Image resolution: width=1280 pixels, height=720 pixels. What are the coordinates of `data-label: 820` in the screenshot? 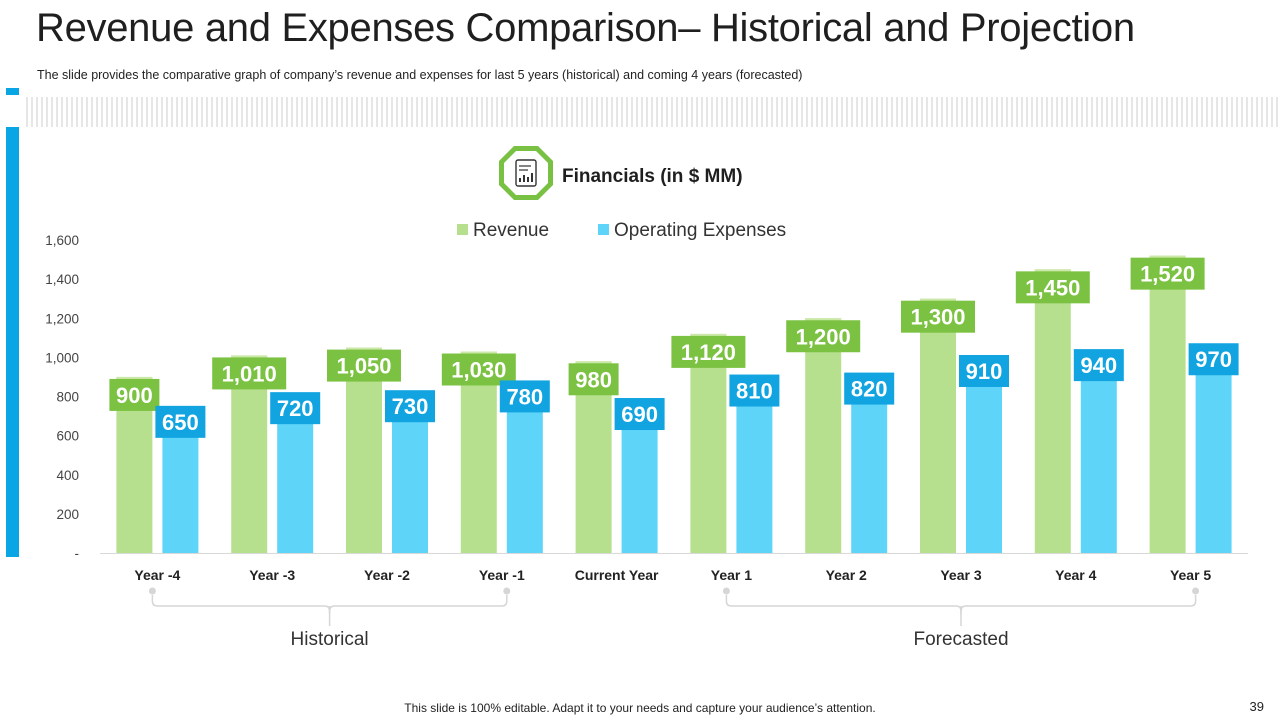 It's located at (869, 389).